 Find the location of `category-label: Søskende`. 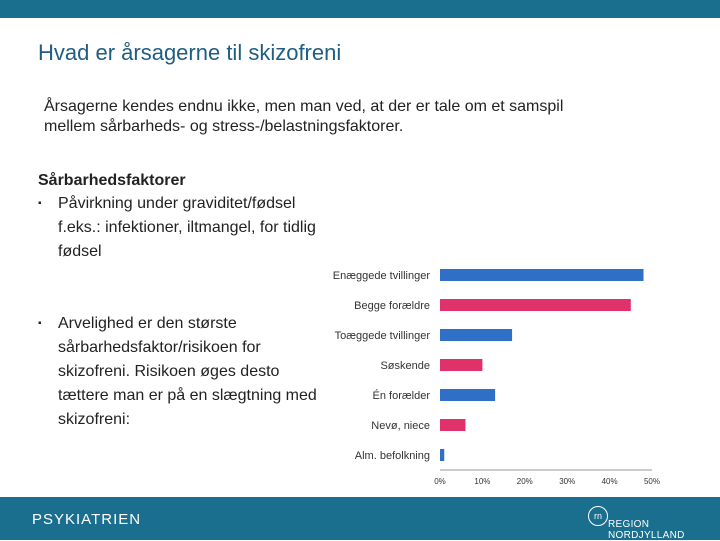

category-label: Søskende is located at coordinates (405, 366).